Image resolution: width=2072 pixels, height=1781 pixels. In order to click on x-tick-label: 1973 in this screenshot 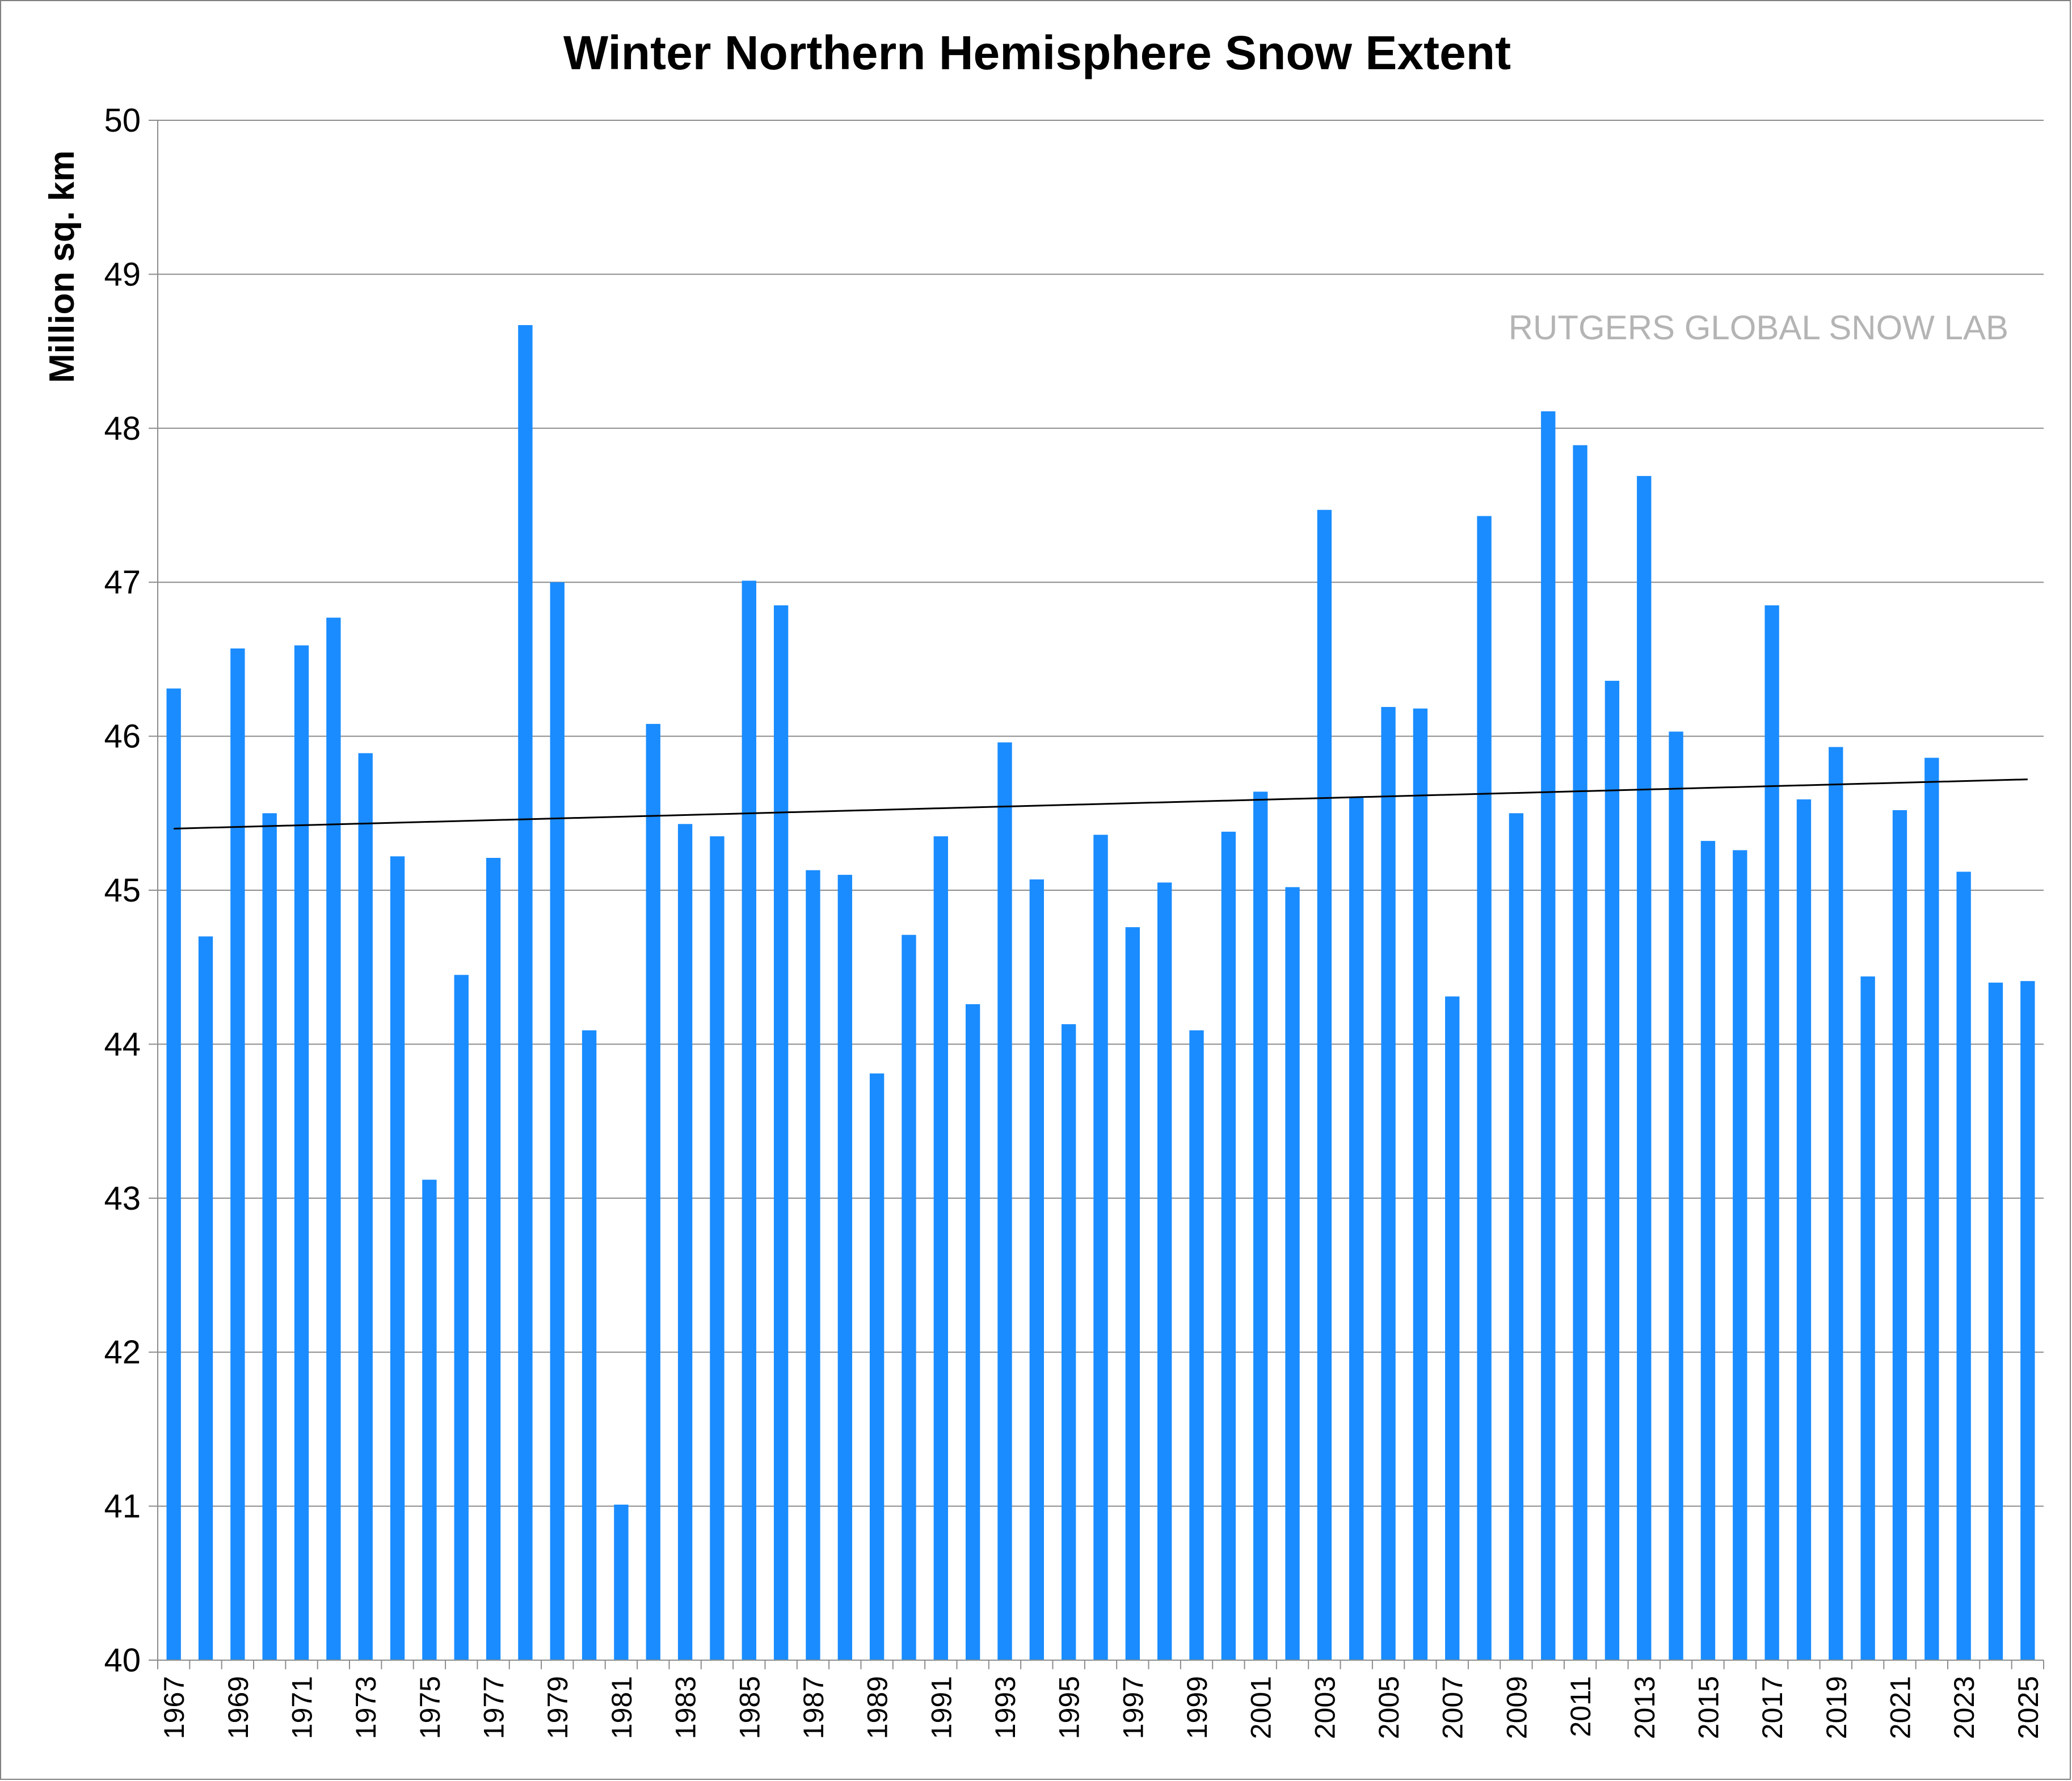, I will do `click(366, 1707)`.